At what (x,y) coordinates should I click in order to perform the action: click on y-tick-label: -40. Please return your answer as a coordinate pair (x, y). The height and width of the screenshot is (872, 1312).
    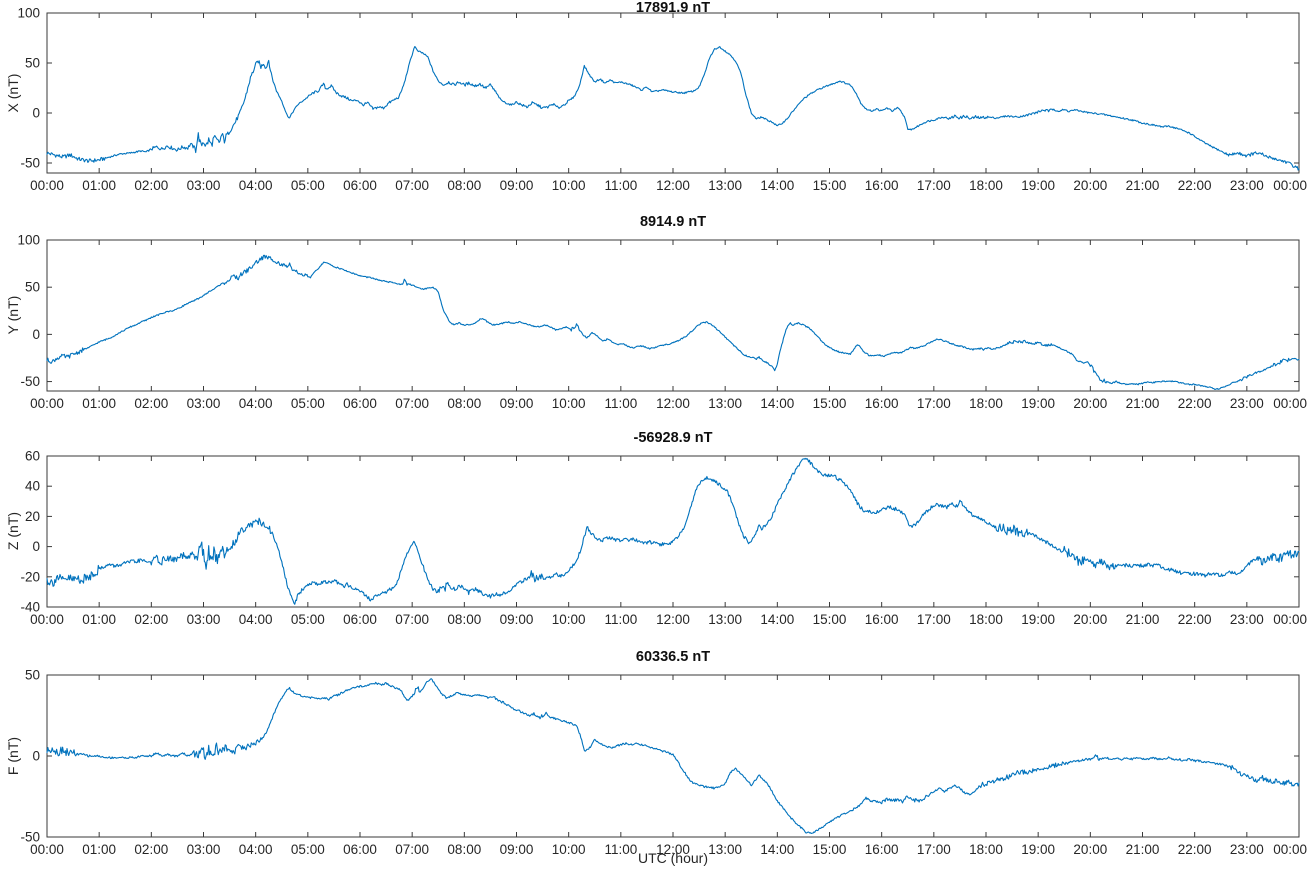
    Looking at the image, I should click on (30, 607).